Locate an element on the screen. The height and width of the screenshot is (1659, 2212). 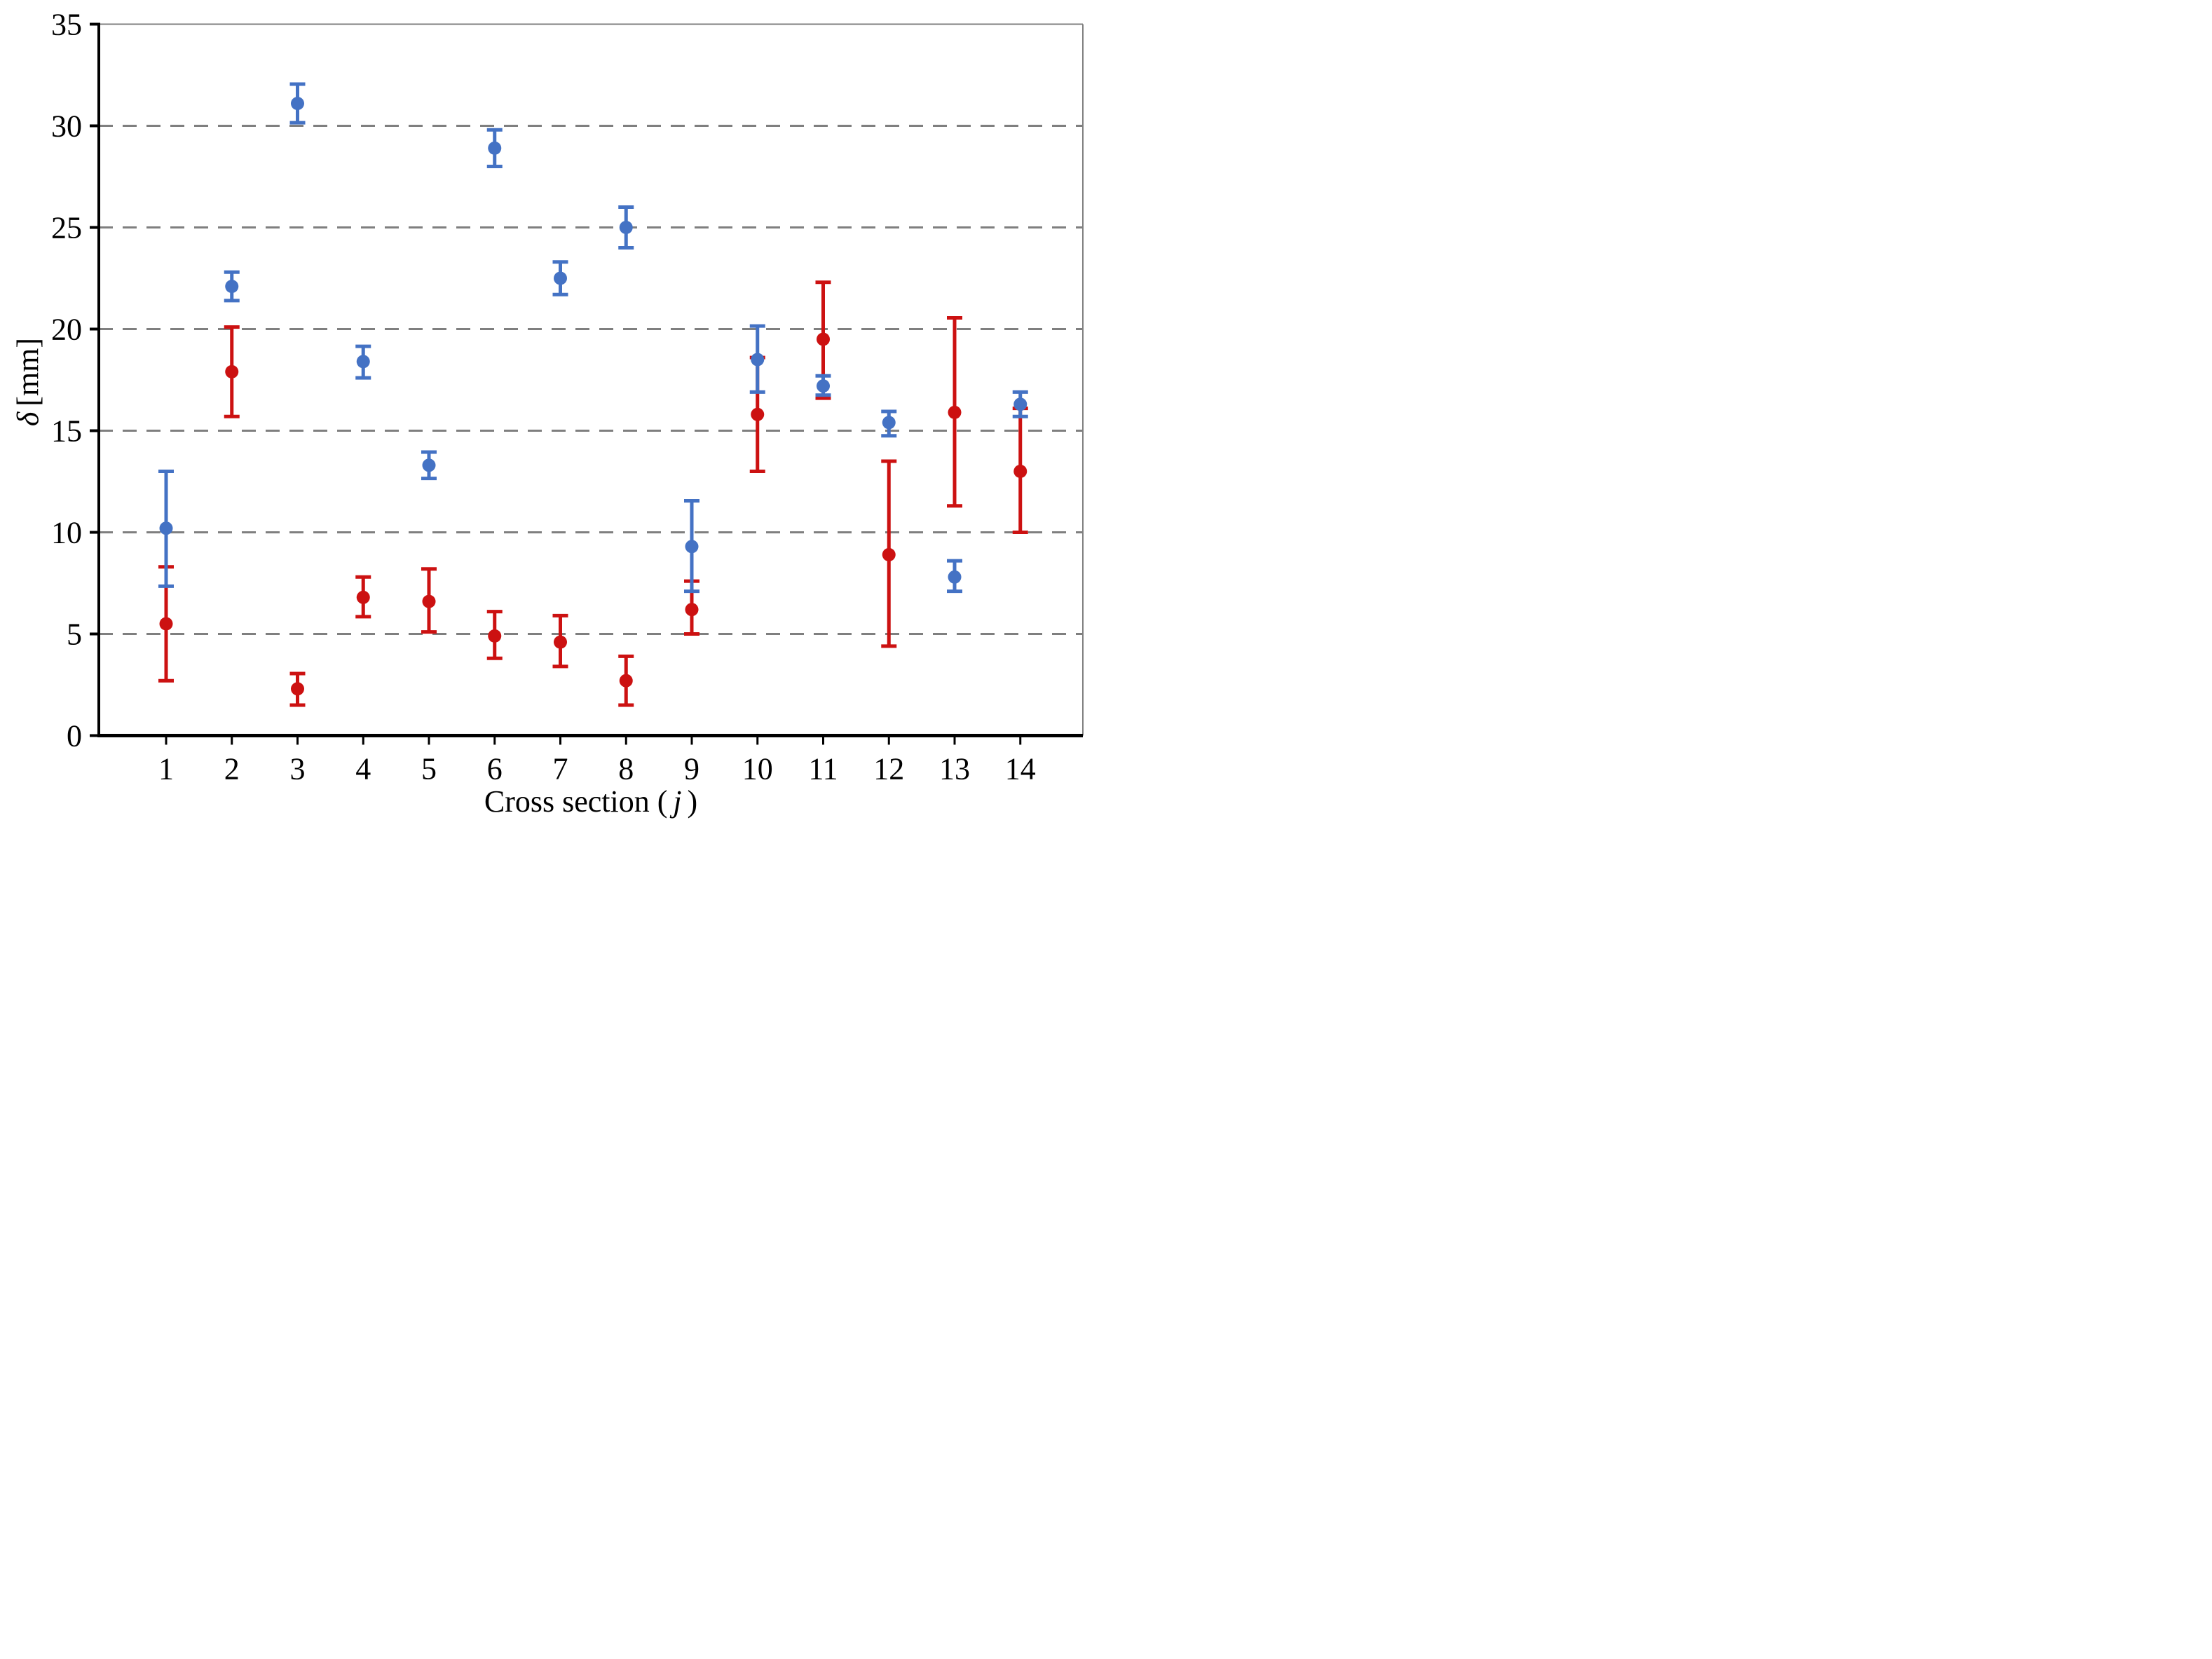
x-tick-label: 4 is located at coordinates (363, 769).